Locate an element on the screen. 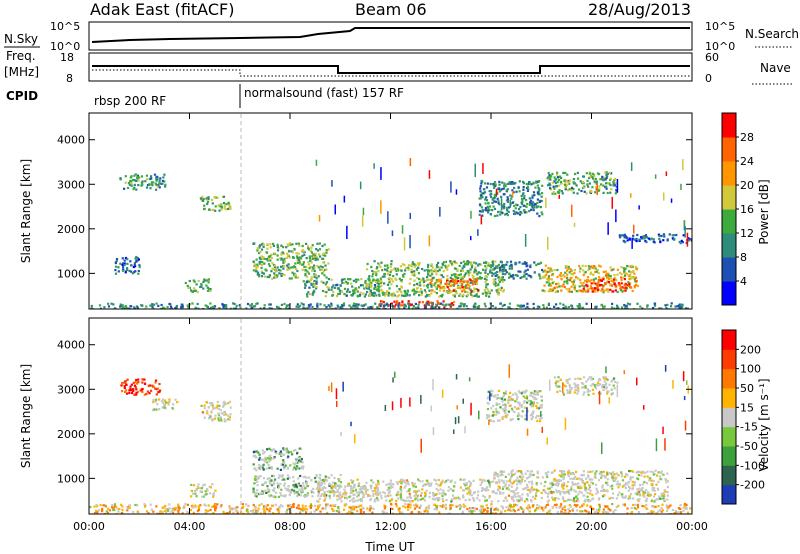 This screenshot has height=554, width=800. cpid-label: CPID is located at coordinates (22, 96).